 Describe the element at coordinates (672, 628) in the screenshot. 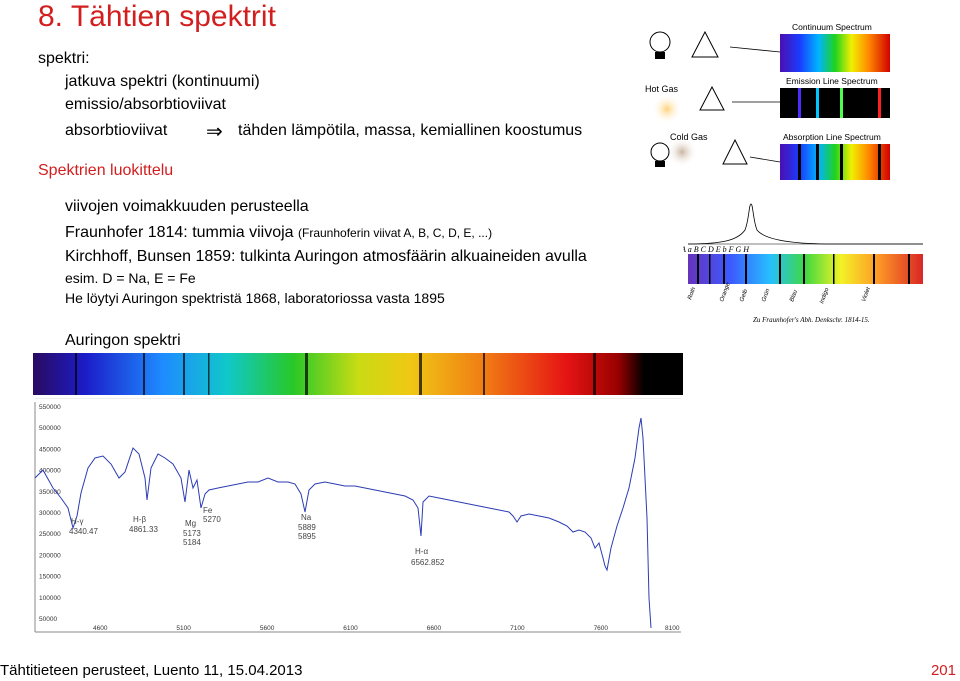

I see `x-tick-label: 8100` at that location.